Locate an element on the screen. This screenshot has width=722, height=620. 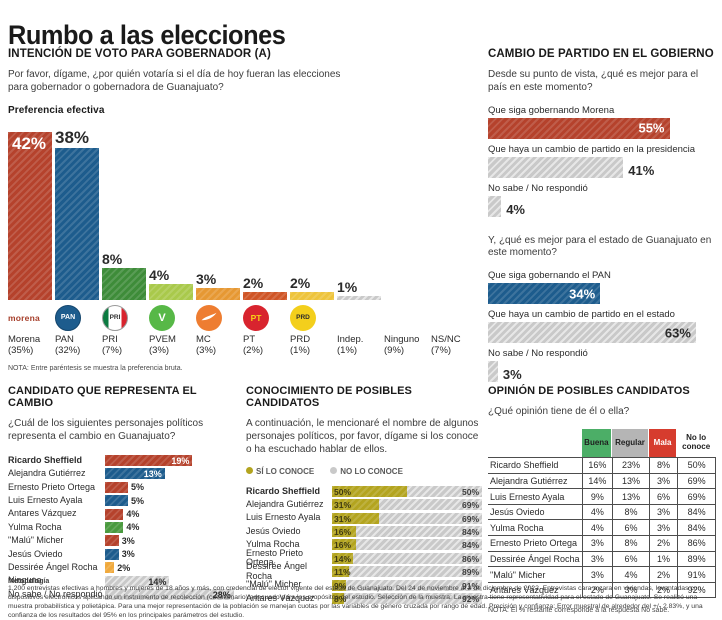
no-value: 91% is located at coordinates (470, 585).